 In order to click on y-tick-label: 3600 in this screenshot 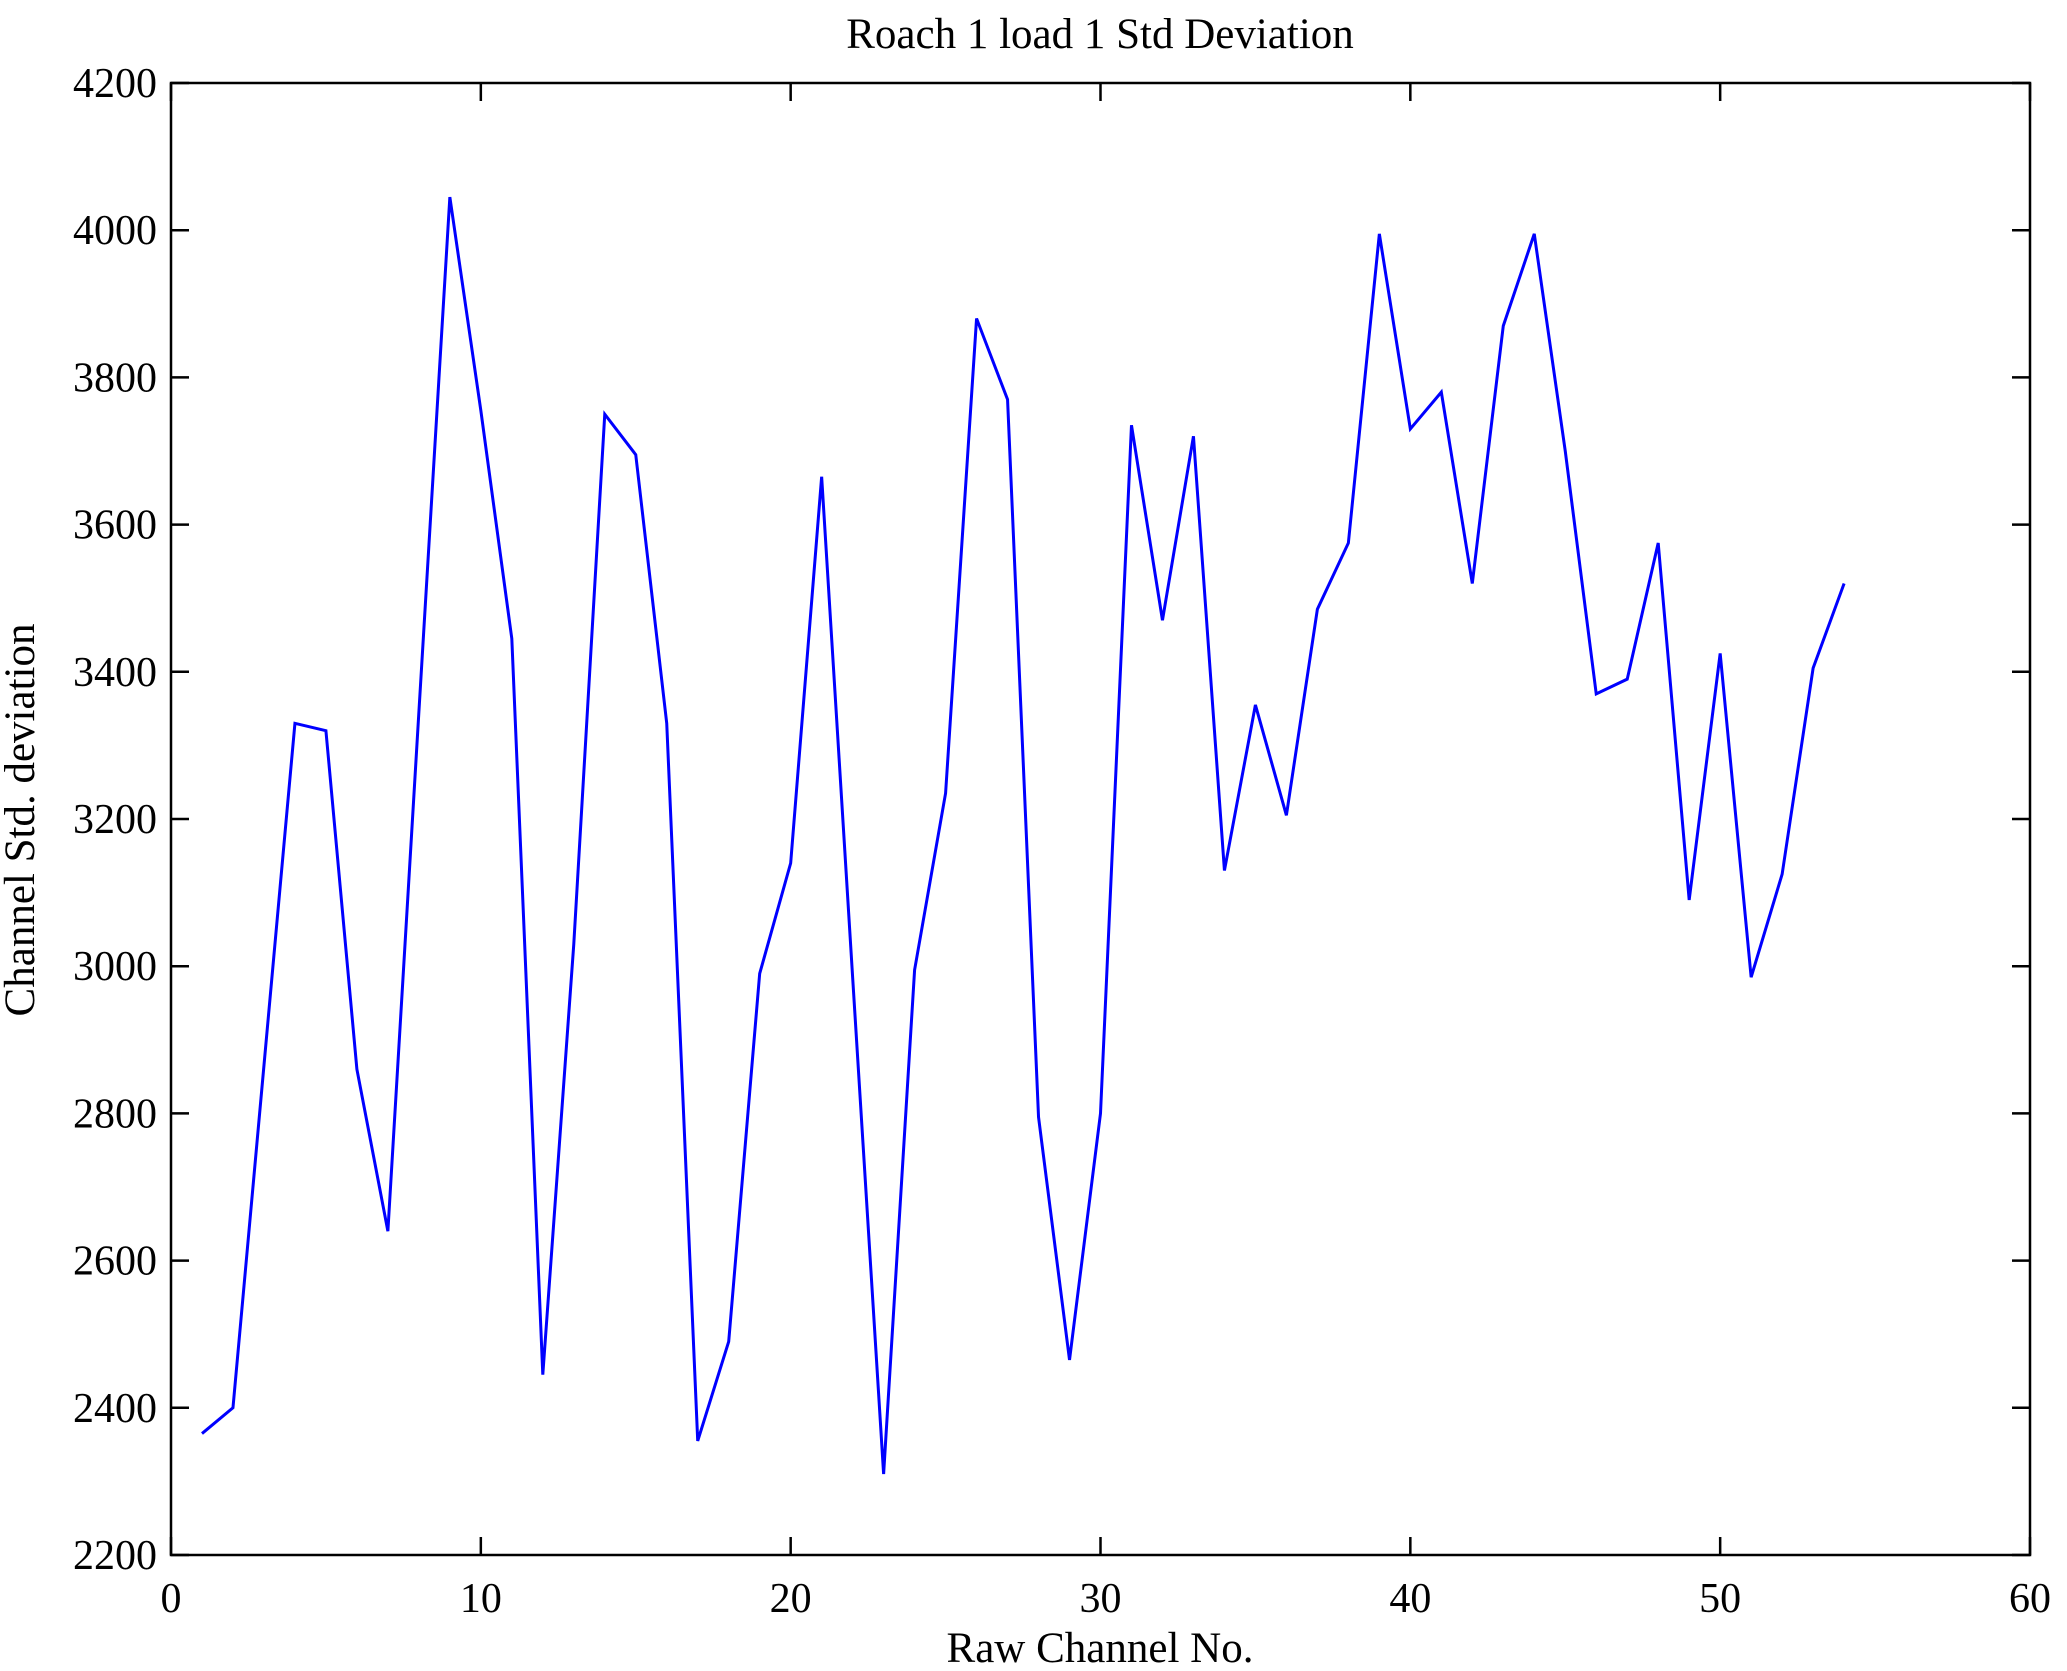, I will do `click(115, 526)`.